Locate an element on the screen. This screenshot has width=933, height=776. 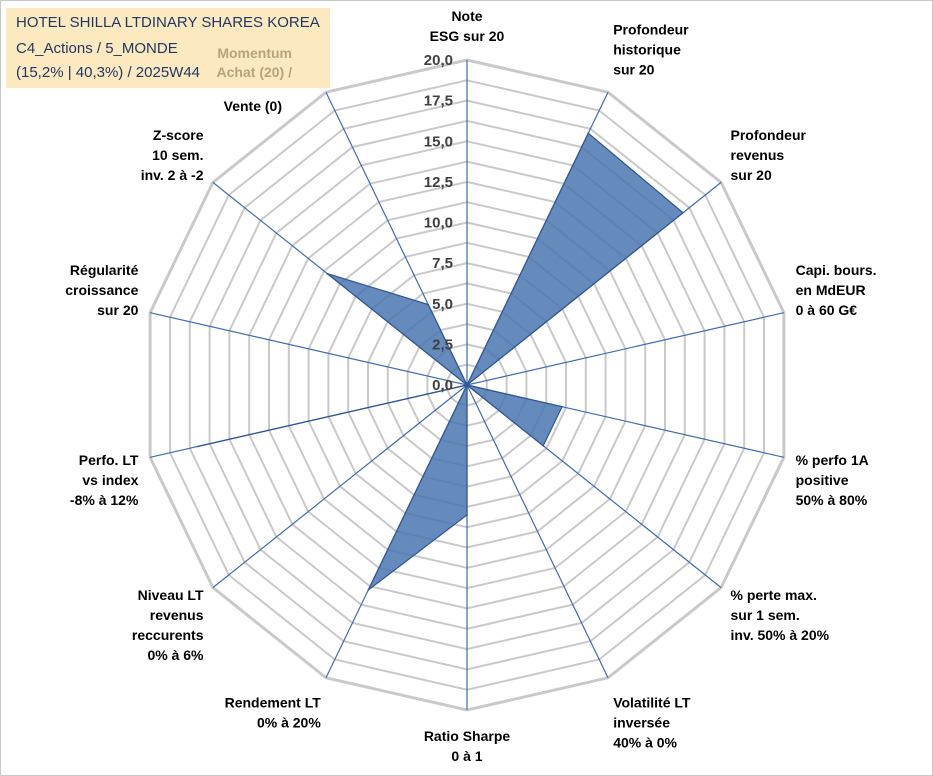
axis-label: Note is located at coordinates (466, 16).